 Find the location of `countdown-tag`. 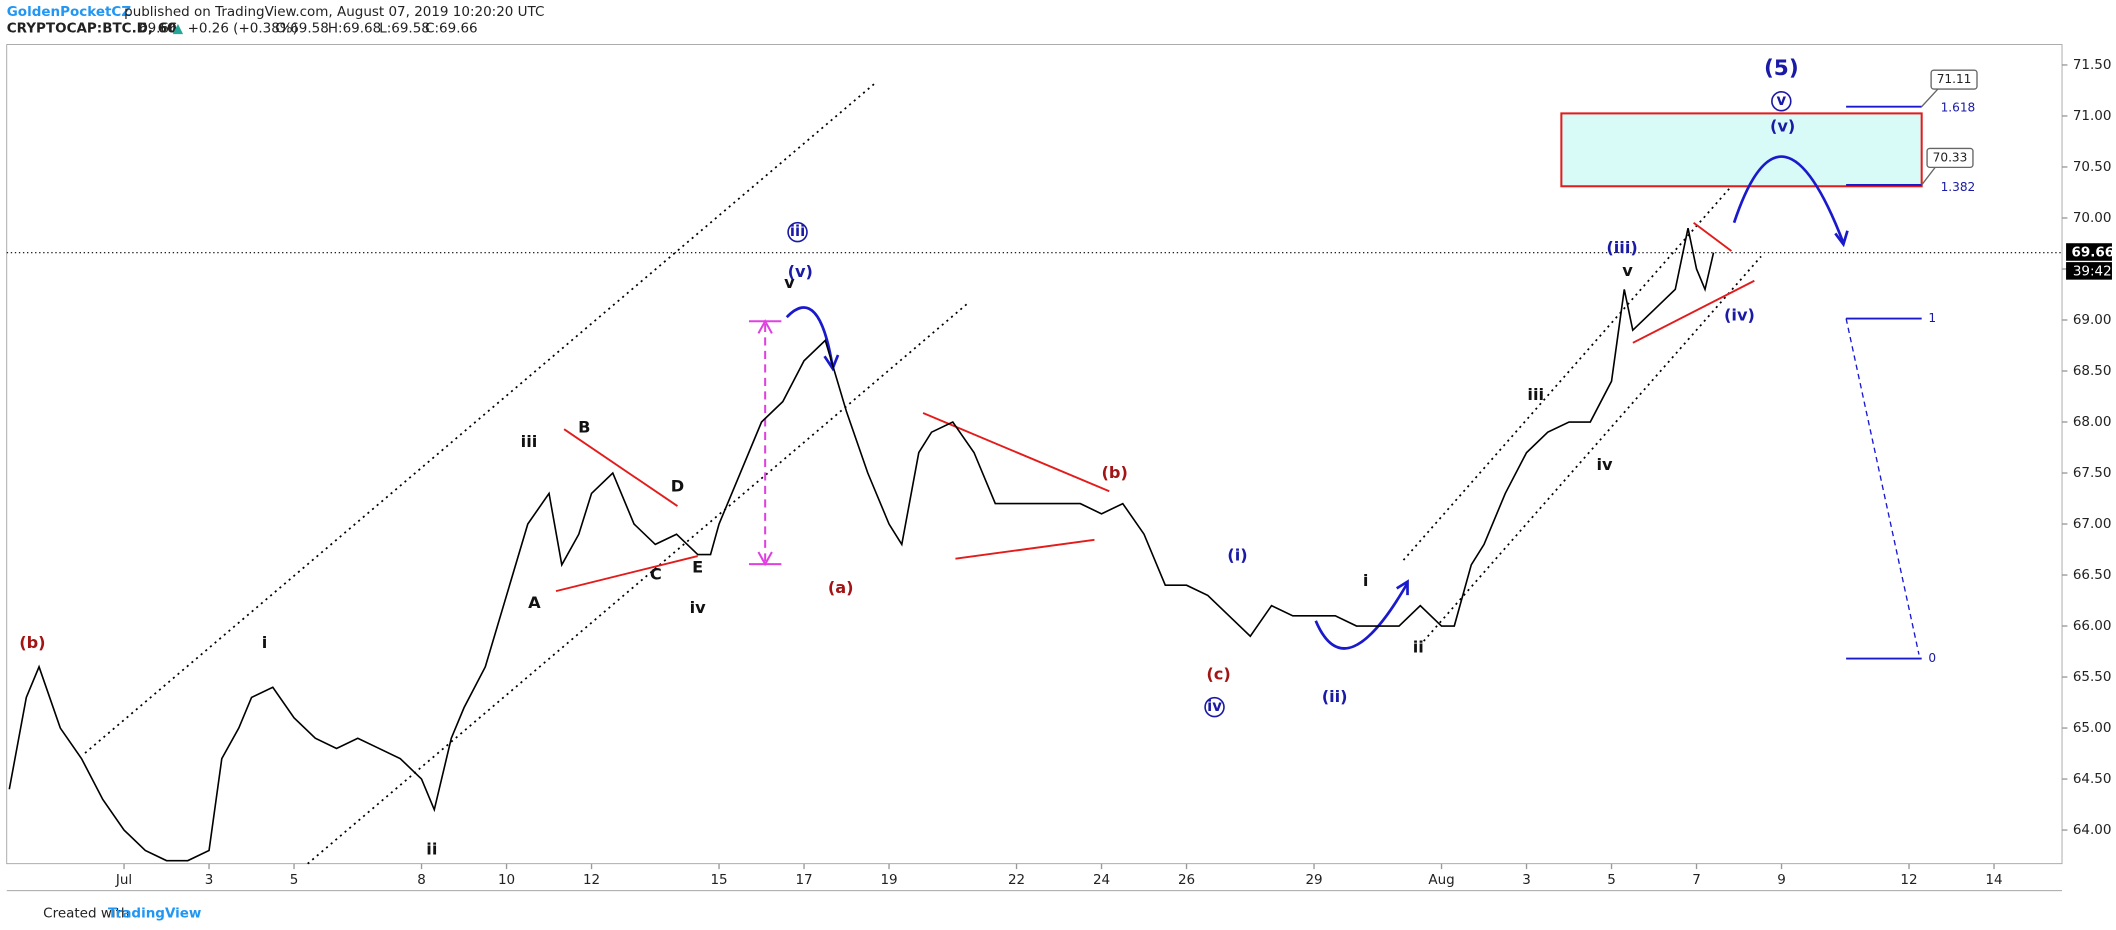

countdown-tag is located at coordinates (2089, 271).